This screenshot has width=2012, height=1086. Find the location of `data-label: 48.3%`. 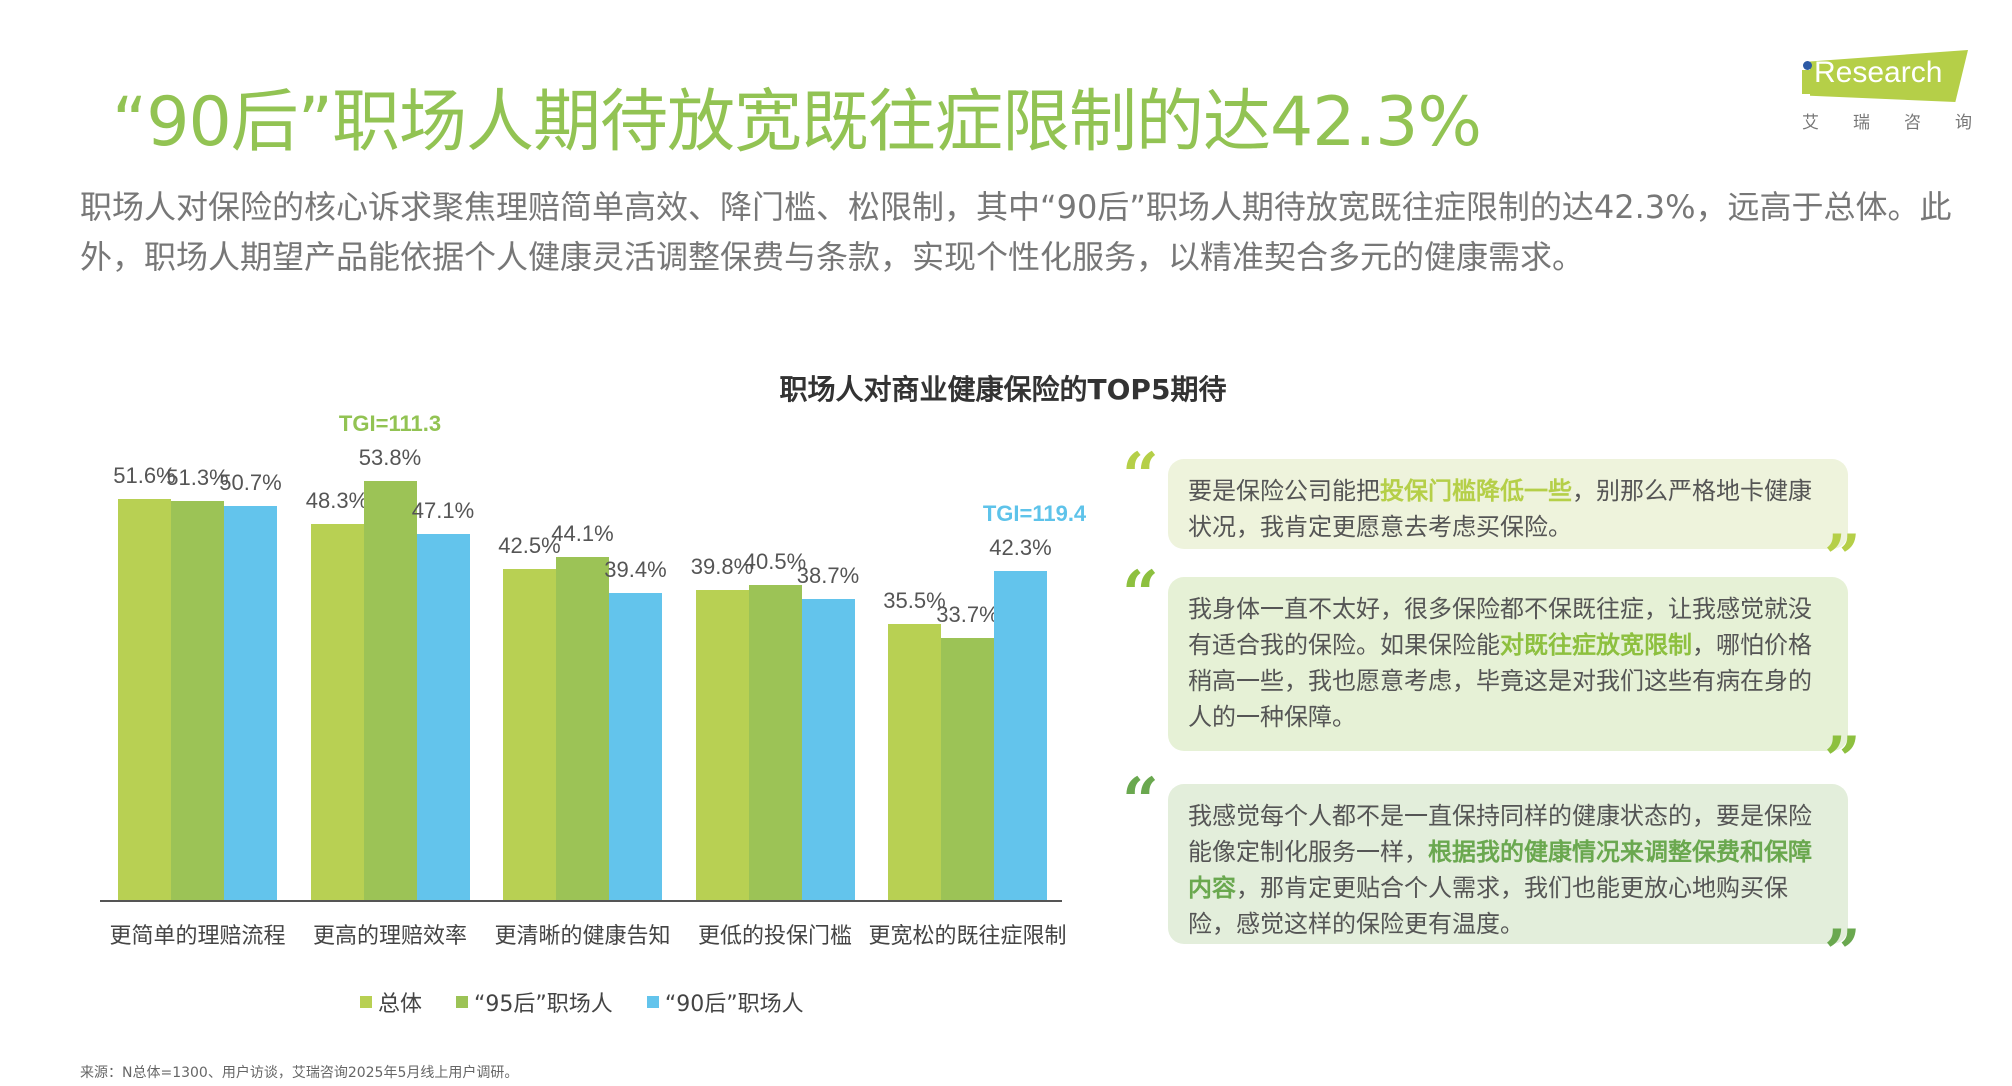

data-label: 48.3% is located at coordinates (337, 501).